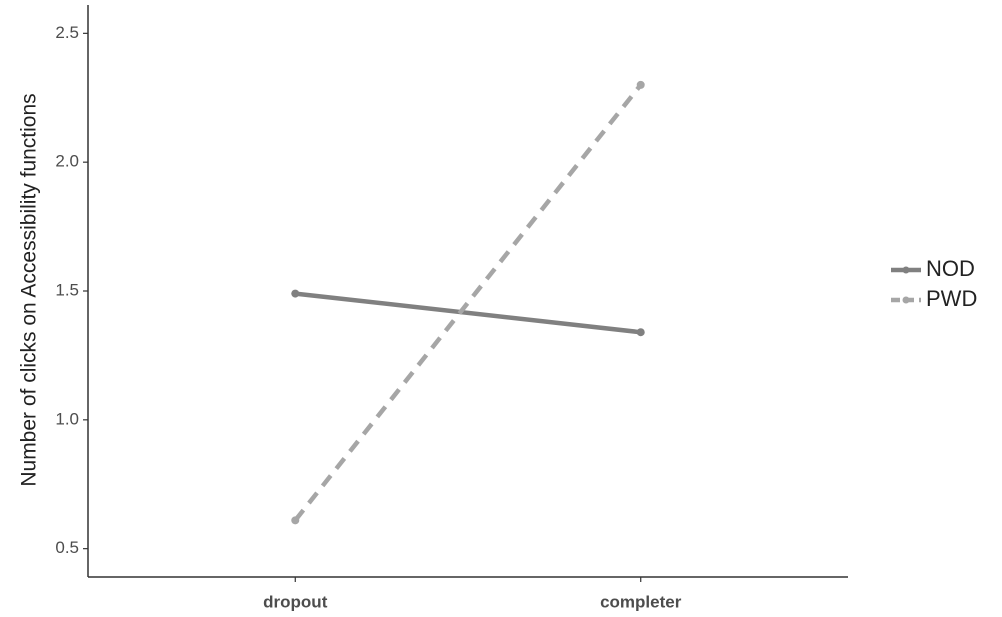 Image resolution: width=1002 pixels, height=617 pixels. I want to click on legend-label: PWD, so click(951, 298).